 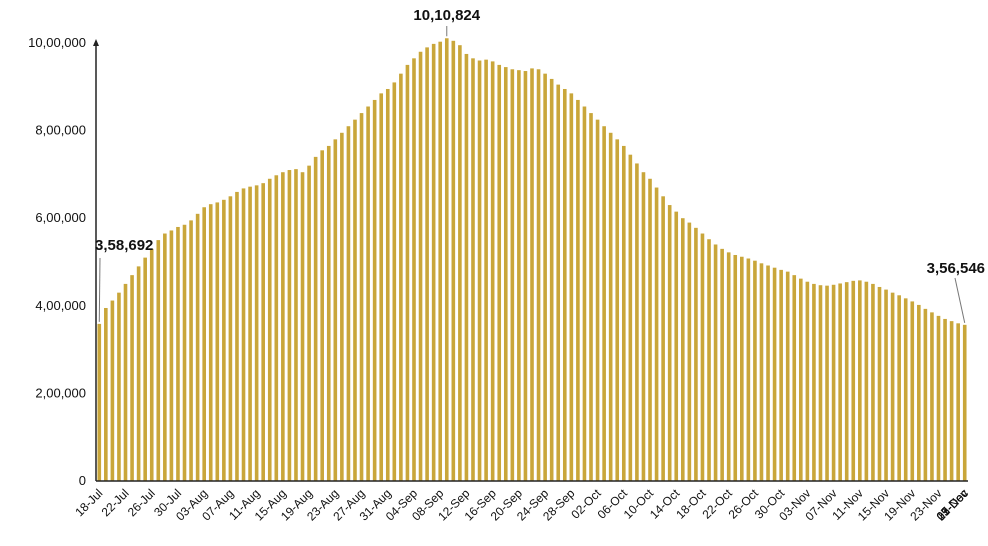 What do you see at coordinates (57, 42) in the screenshot?
I see `y-tick-label: 10,00,000` at bounding box center [57, 42].